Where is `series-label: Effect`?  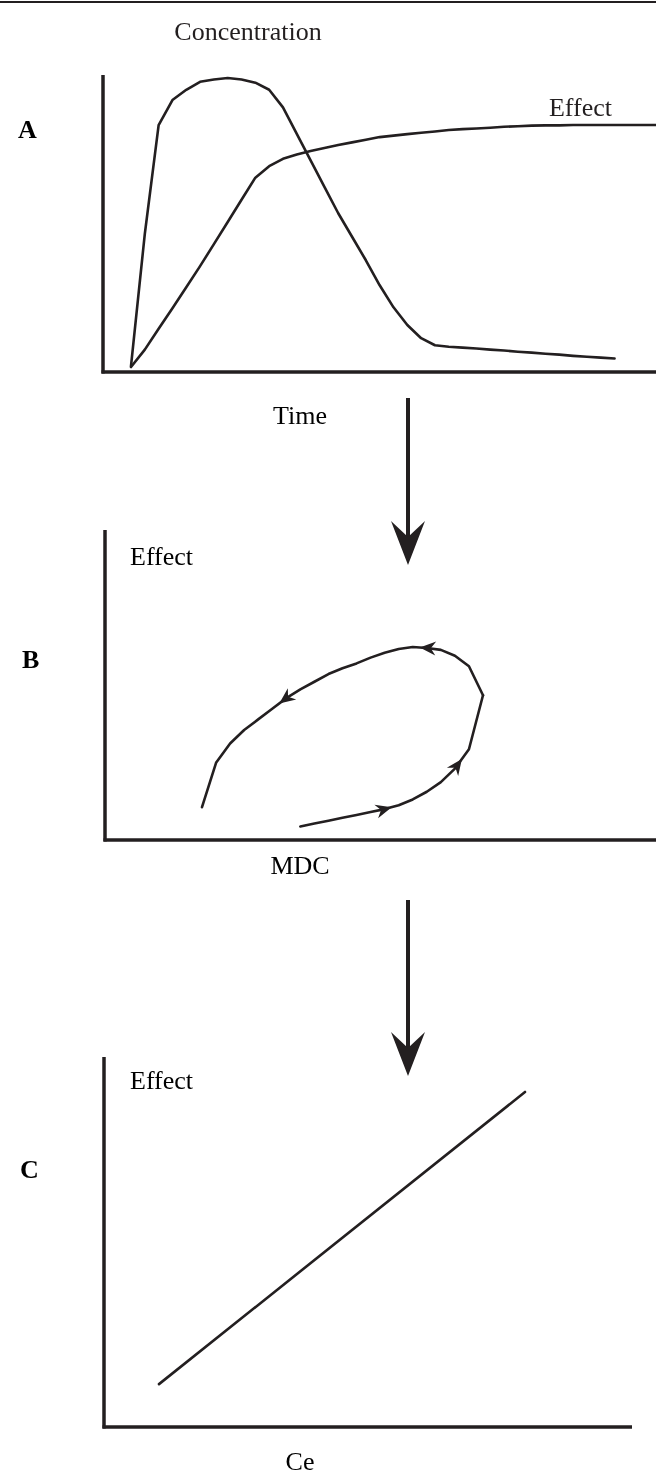 series-label: Effect is located at coordinates (580, 107).